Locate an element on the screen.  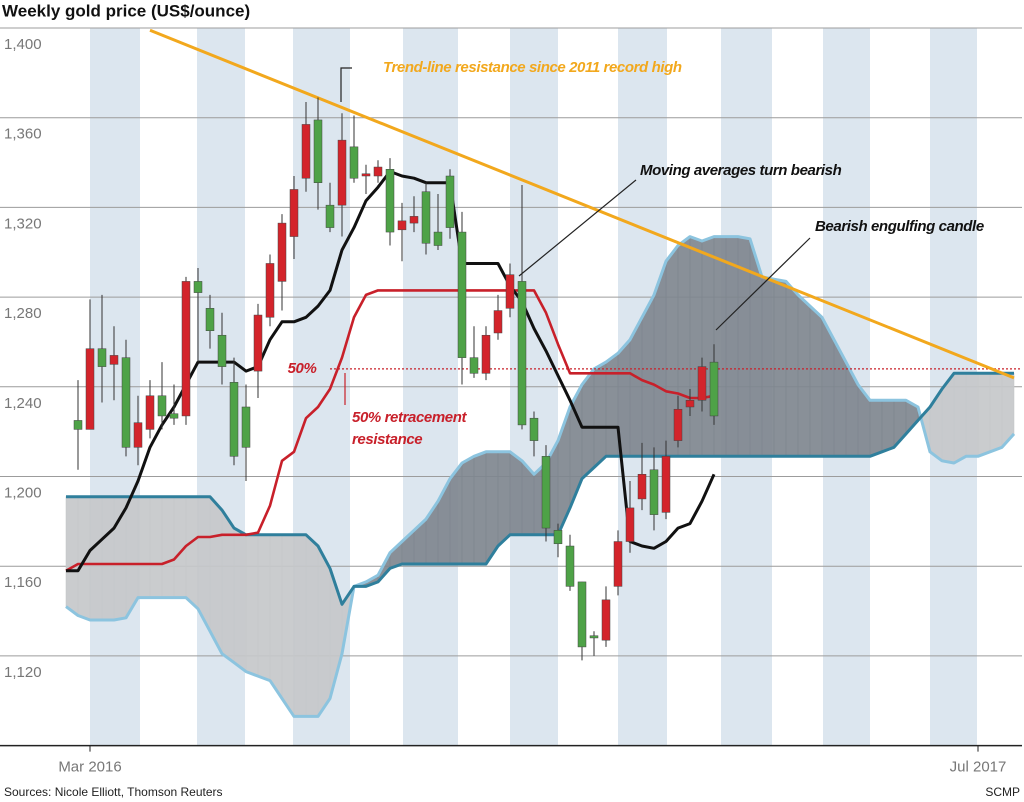
y-tick-label: 1,400 is located at coordinates (23, 44).